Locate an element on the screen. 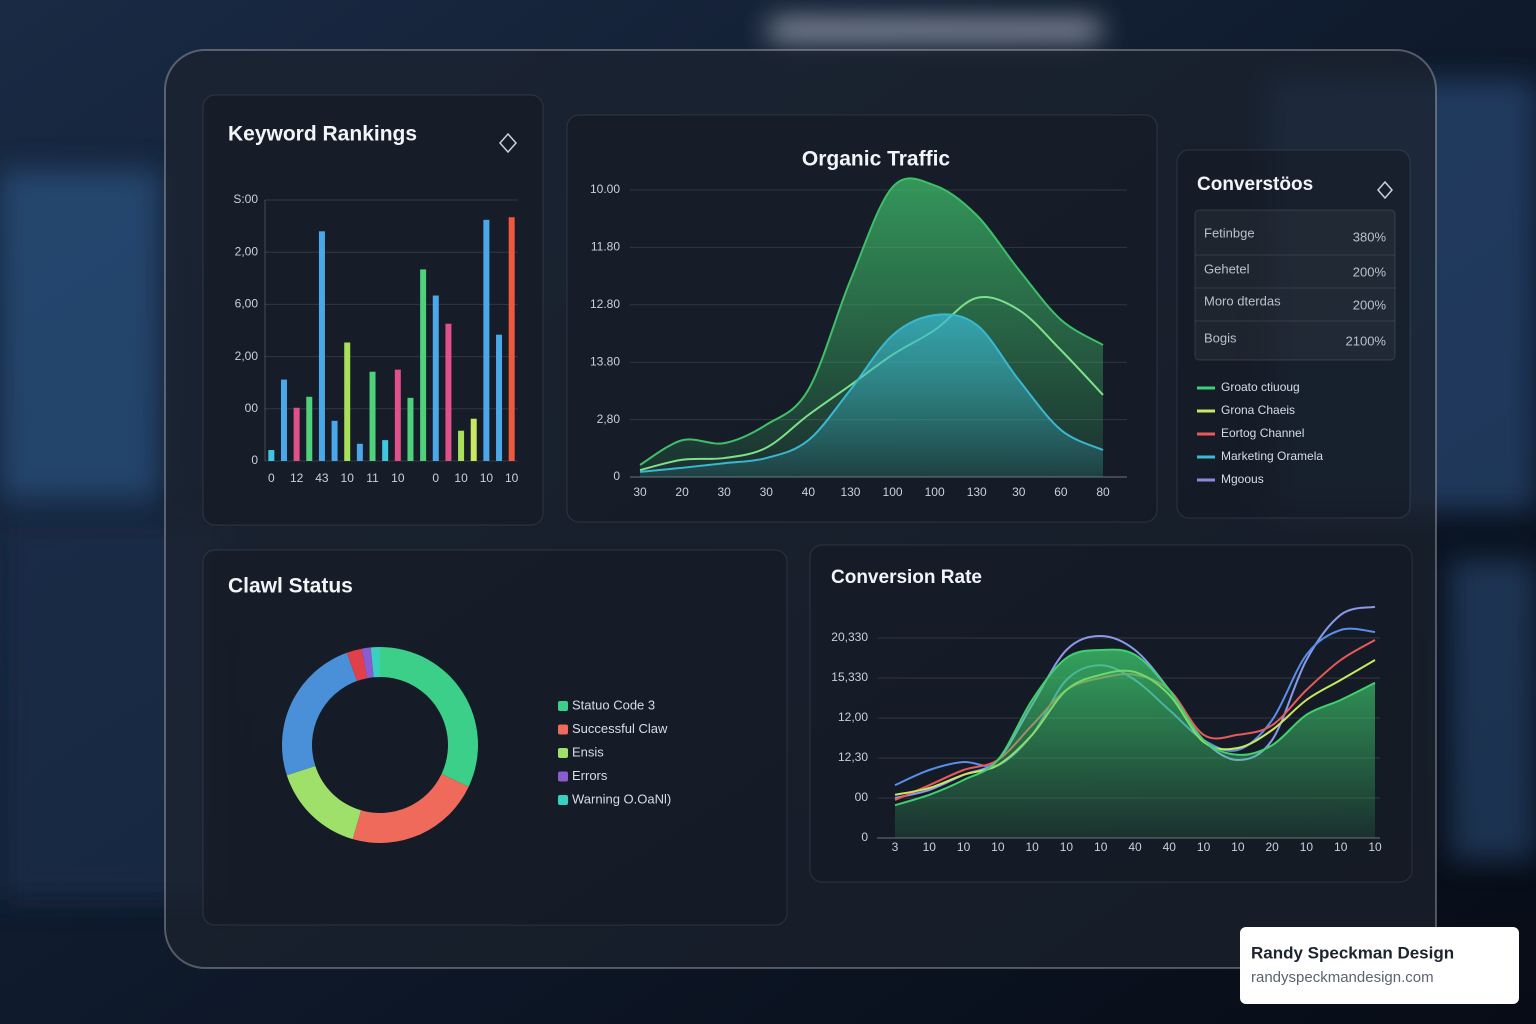  chart-title: Conversion Rate is located at coordinates (906, 577).